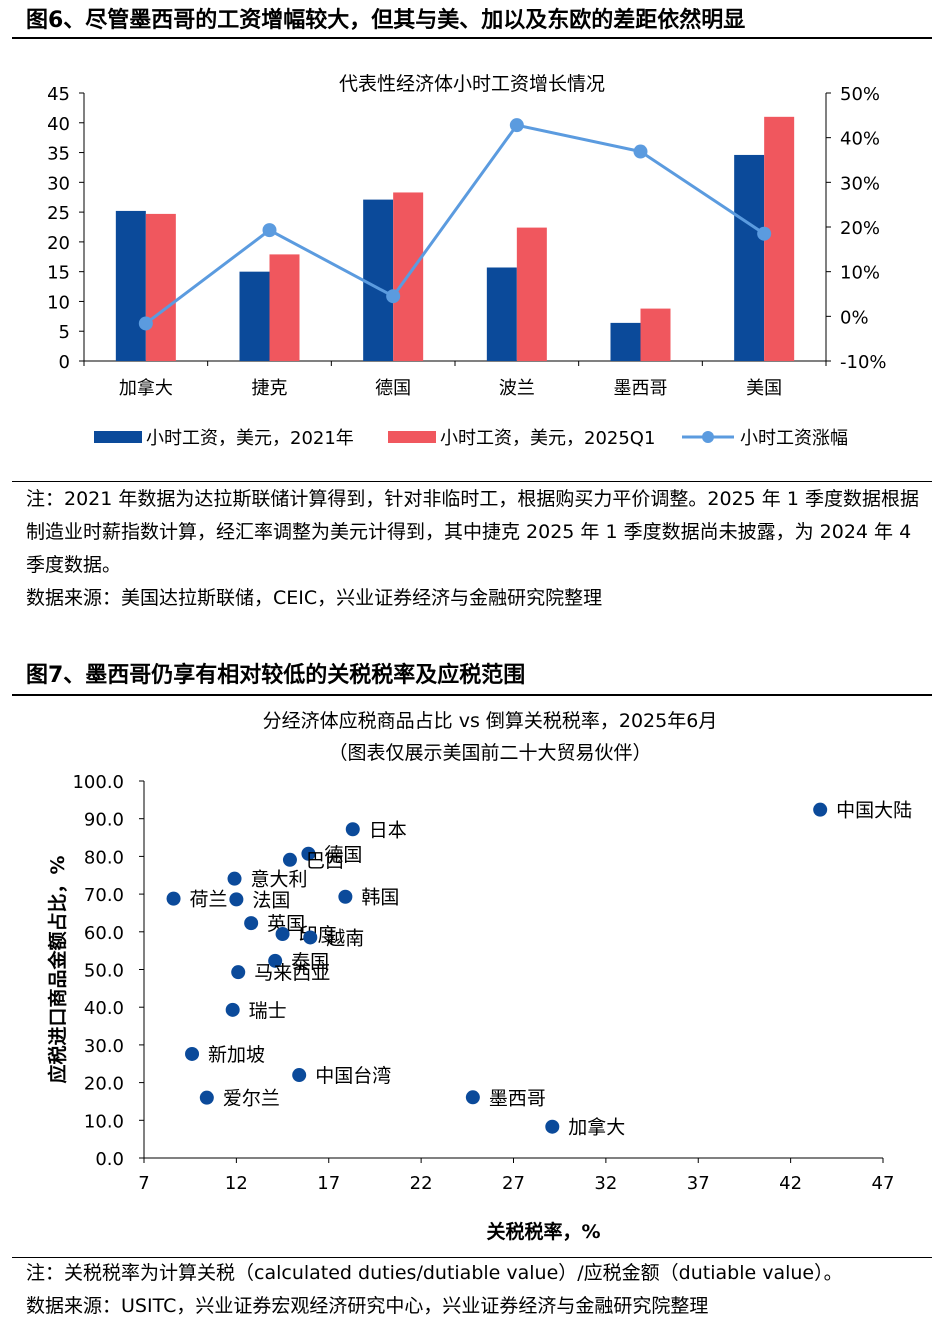 The image size is (941, 1328). I want to click on legend-marker, so click(708, 437).